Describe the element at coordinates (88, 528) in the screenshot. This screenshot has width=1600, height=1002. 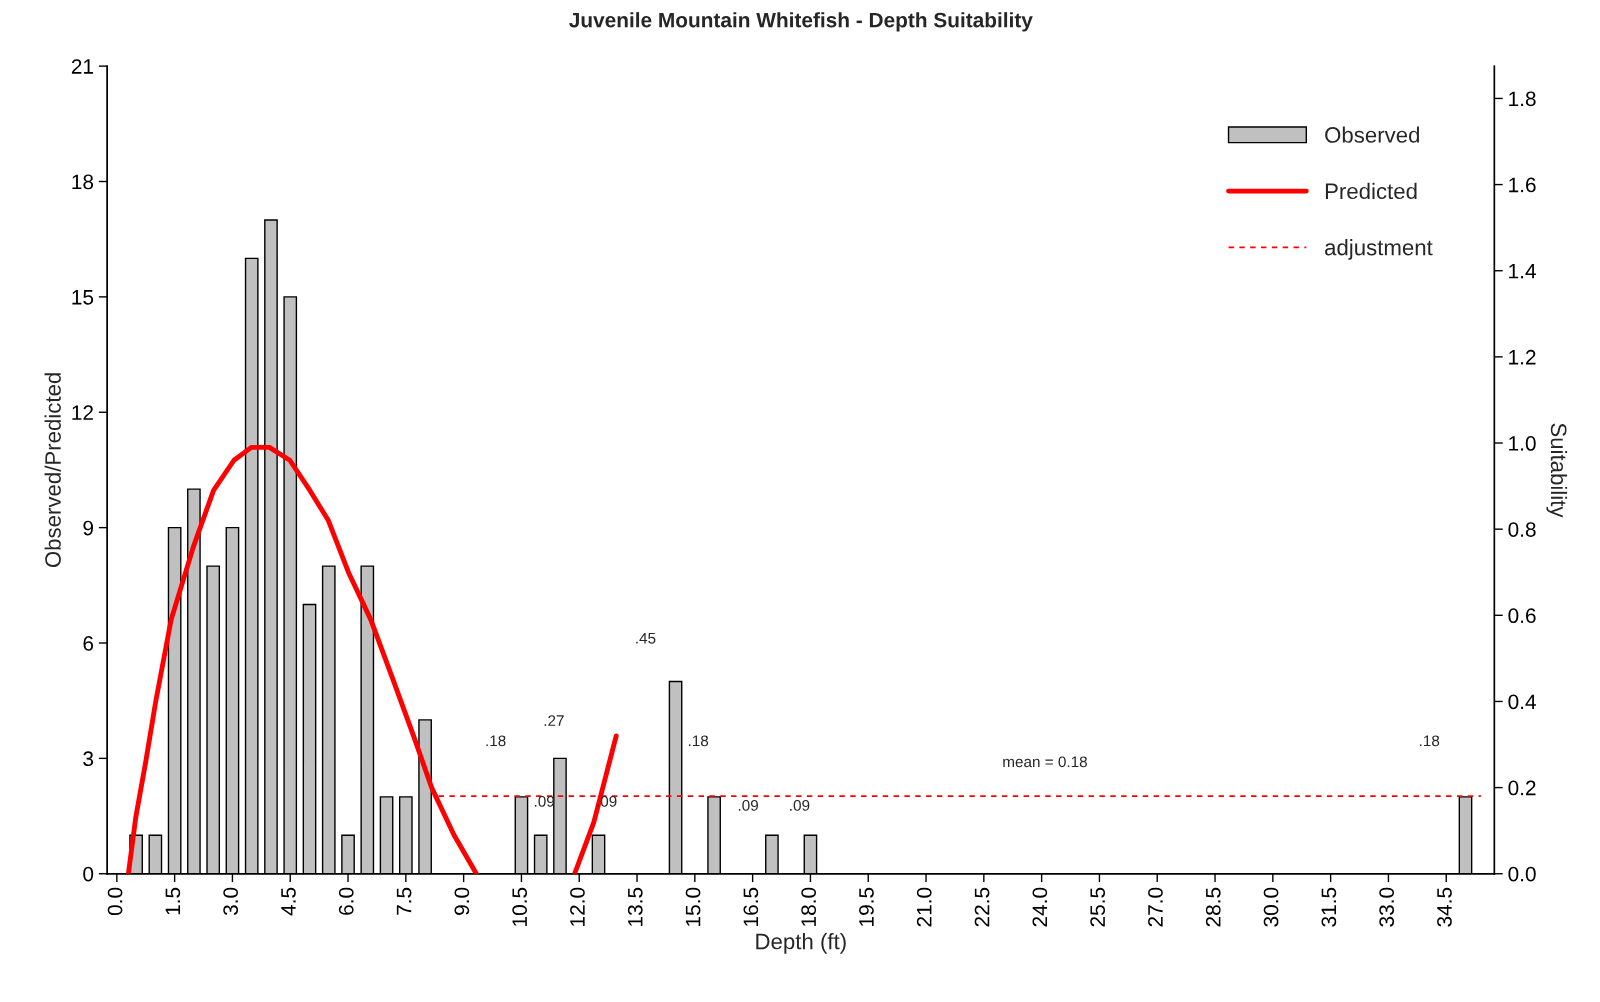
I see `y-tick-label: 9` at that location.